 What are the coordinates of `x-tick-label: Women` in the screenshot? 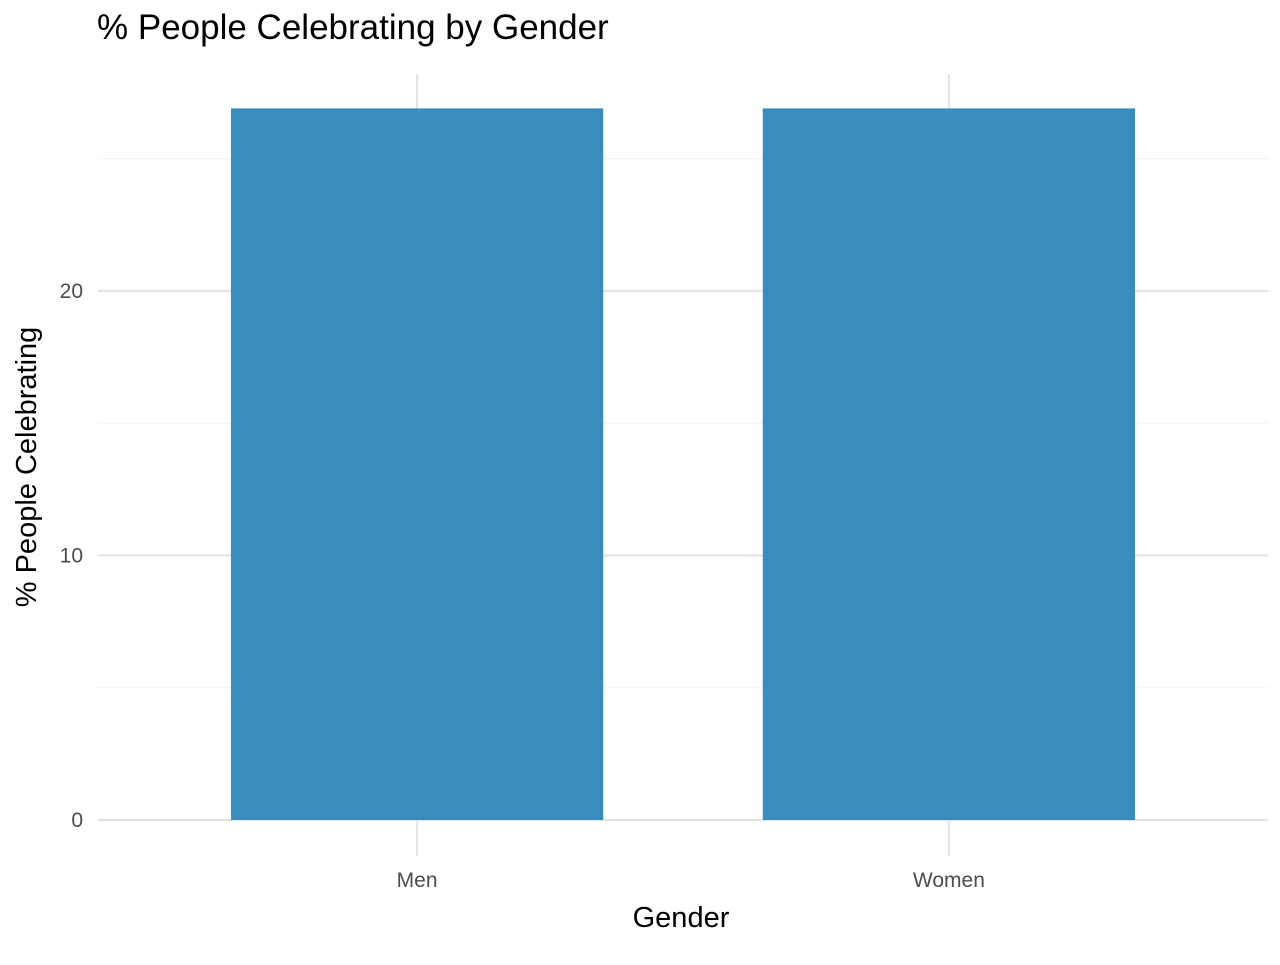 It's located at (949, 880).